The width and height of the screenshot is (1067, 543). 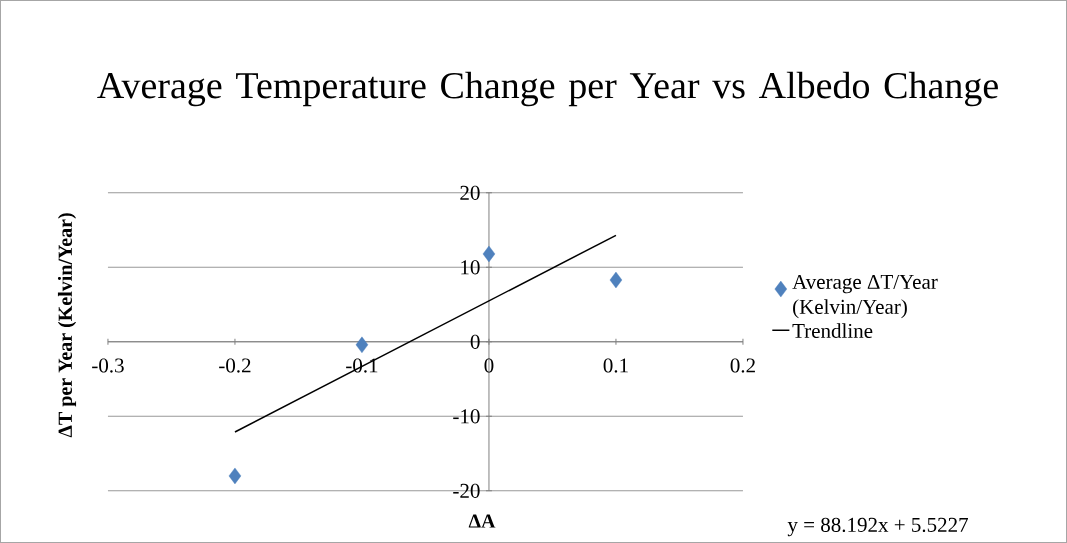 I want to click on x-axis-title: ΔA, so click(x=482, y=521).